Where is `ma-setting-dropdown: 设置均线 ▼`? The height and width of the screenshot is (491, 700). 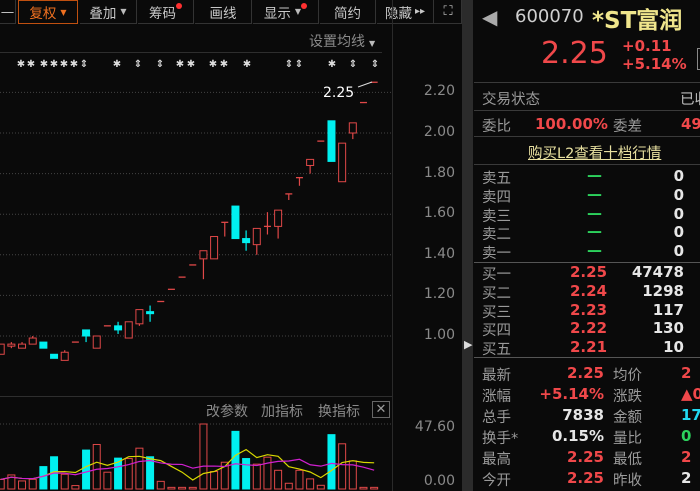
ma-setting-dropdown: 设置均线 ▼ is located at coordinates (342, 42).